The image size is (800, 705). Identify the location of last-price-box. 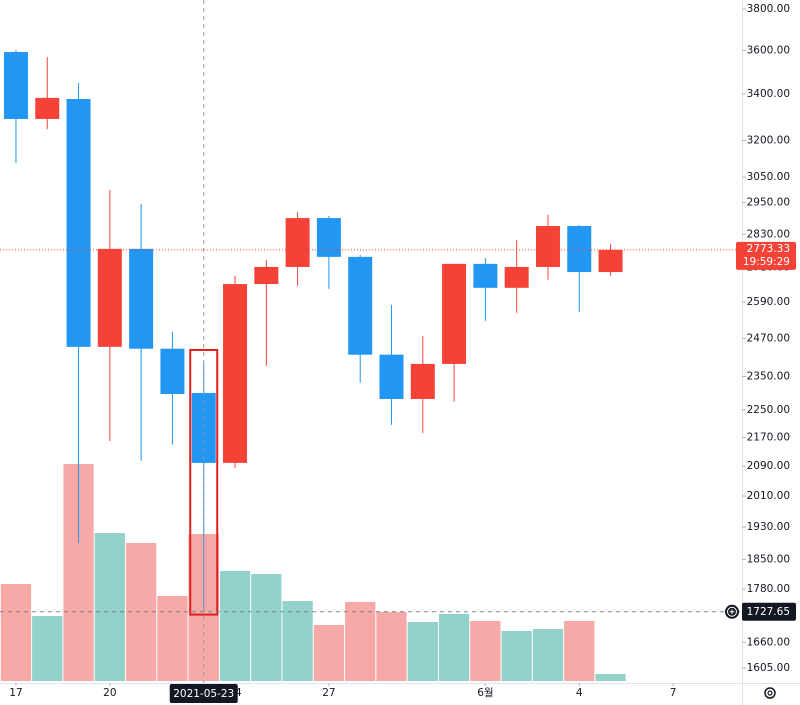
(766, 255).